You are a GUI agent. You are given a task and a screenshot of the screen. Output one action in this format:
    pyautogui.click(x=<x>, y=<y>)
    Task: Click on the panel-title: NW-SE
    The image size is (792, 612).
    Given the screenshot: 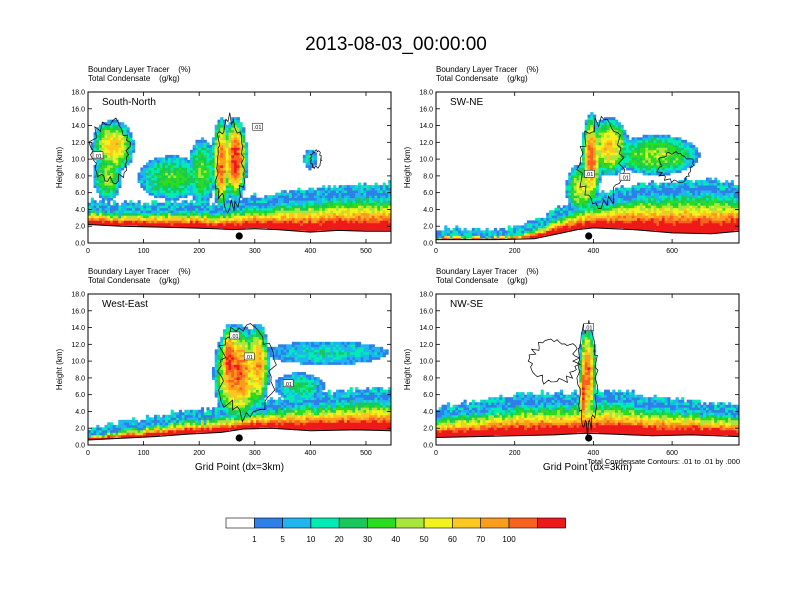 What is the action you would take?
    pyautogui.click(x=466, y=304)
    